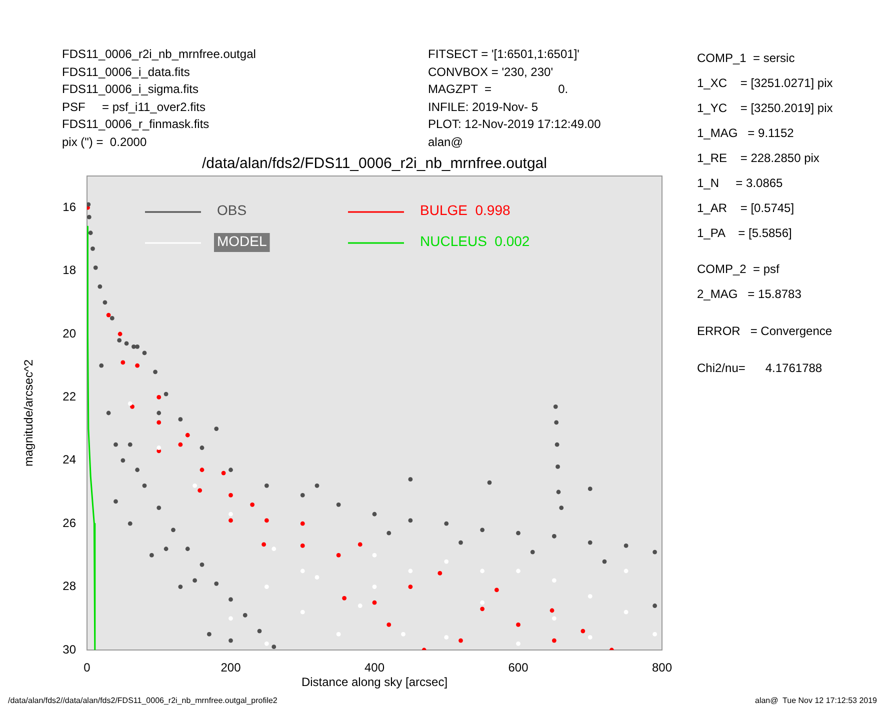  I want to click on x-tick-label: 800, so click(662, 667).